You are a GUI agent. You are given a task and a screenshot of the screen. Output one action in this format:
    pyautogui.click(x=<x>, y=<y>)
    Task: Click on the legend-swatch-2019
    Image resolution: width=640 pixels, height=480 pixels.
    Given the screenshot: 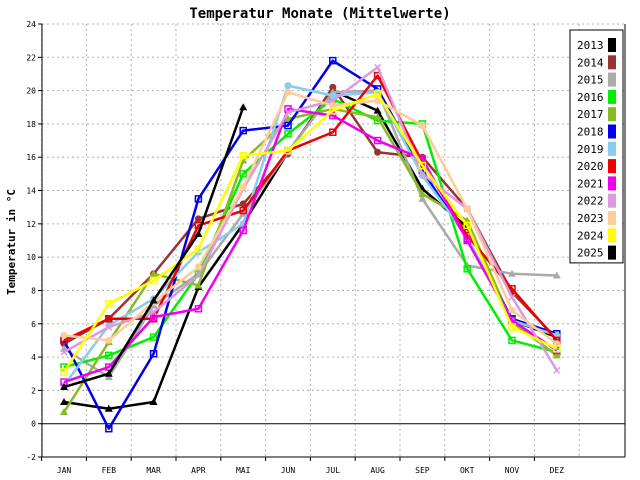 What is the action you would take?
    pyautogui.click(x=612, y=148)
    